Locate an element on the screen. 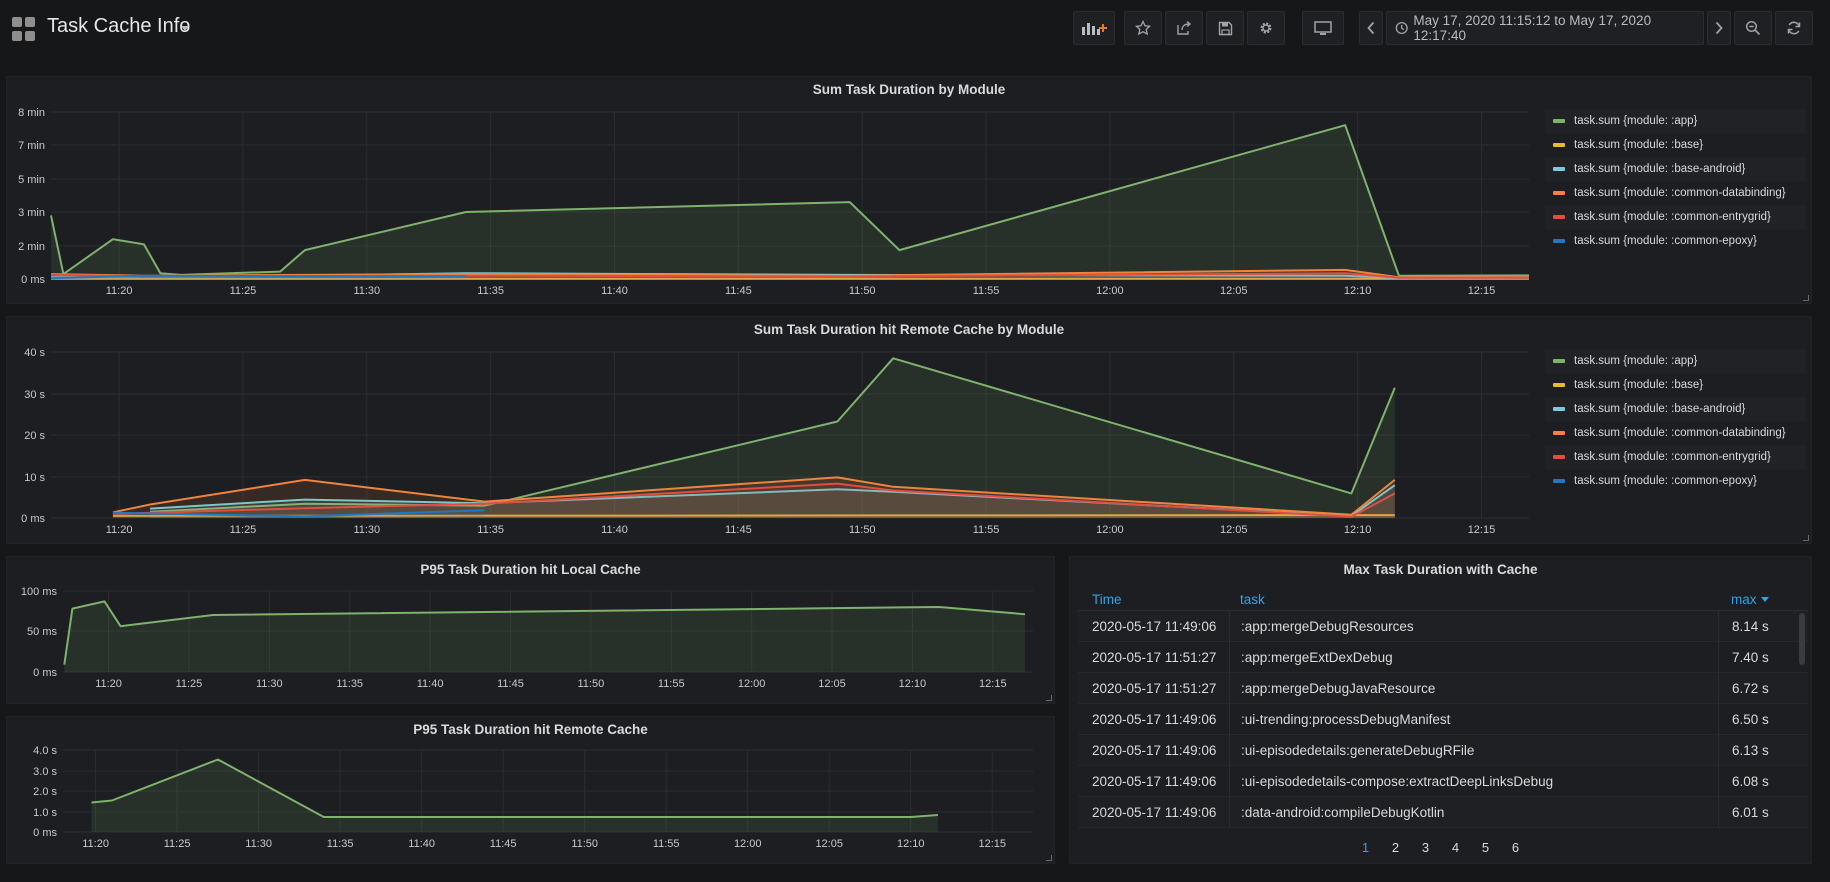 This screenshot has height=882, width=1830. column-header-time: Time is located at coordinates (1107, 599).